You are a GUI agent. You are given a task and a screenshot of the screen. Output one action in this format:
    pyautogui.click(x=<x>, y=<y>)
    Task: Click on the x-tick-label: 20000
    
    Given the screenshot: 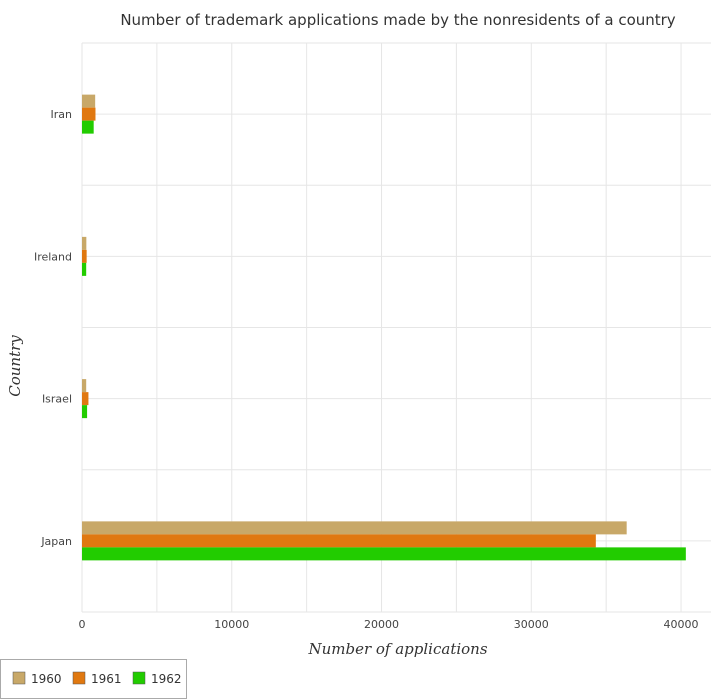 What is the action you would take?
    pyautogui.click(x=381, y=624)
    